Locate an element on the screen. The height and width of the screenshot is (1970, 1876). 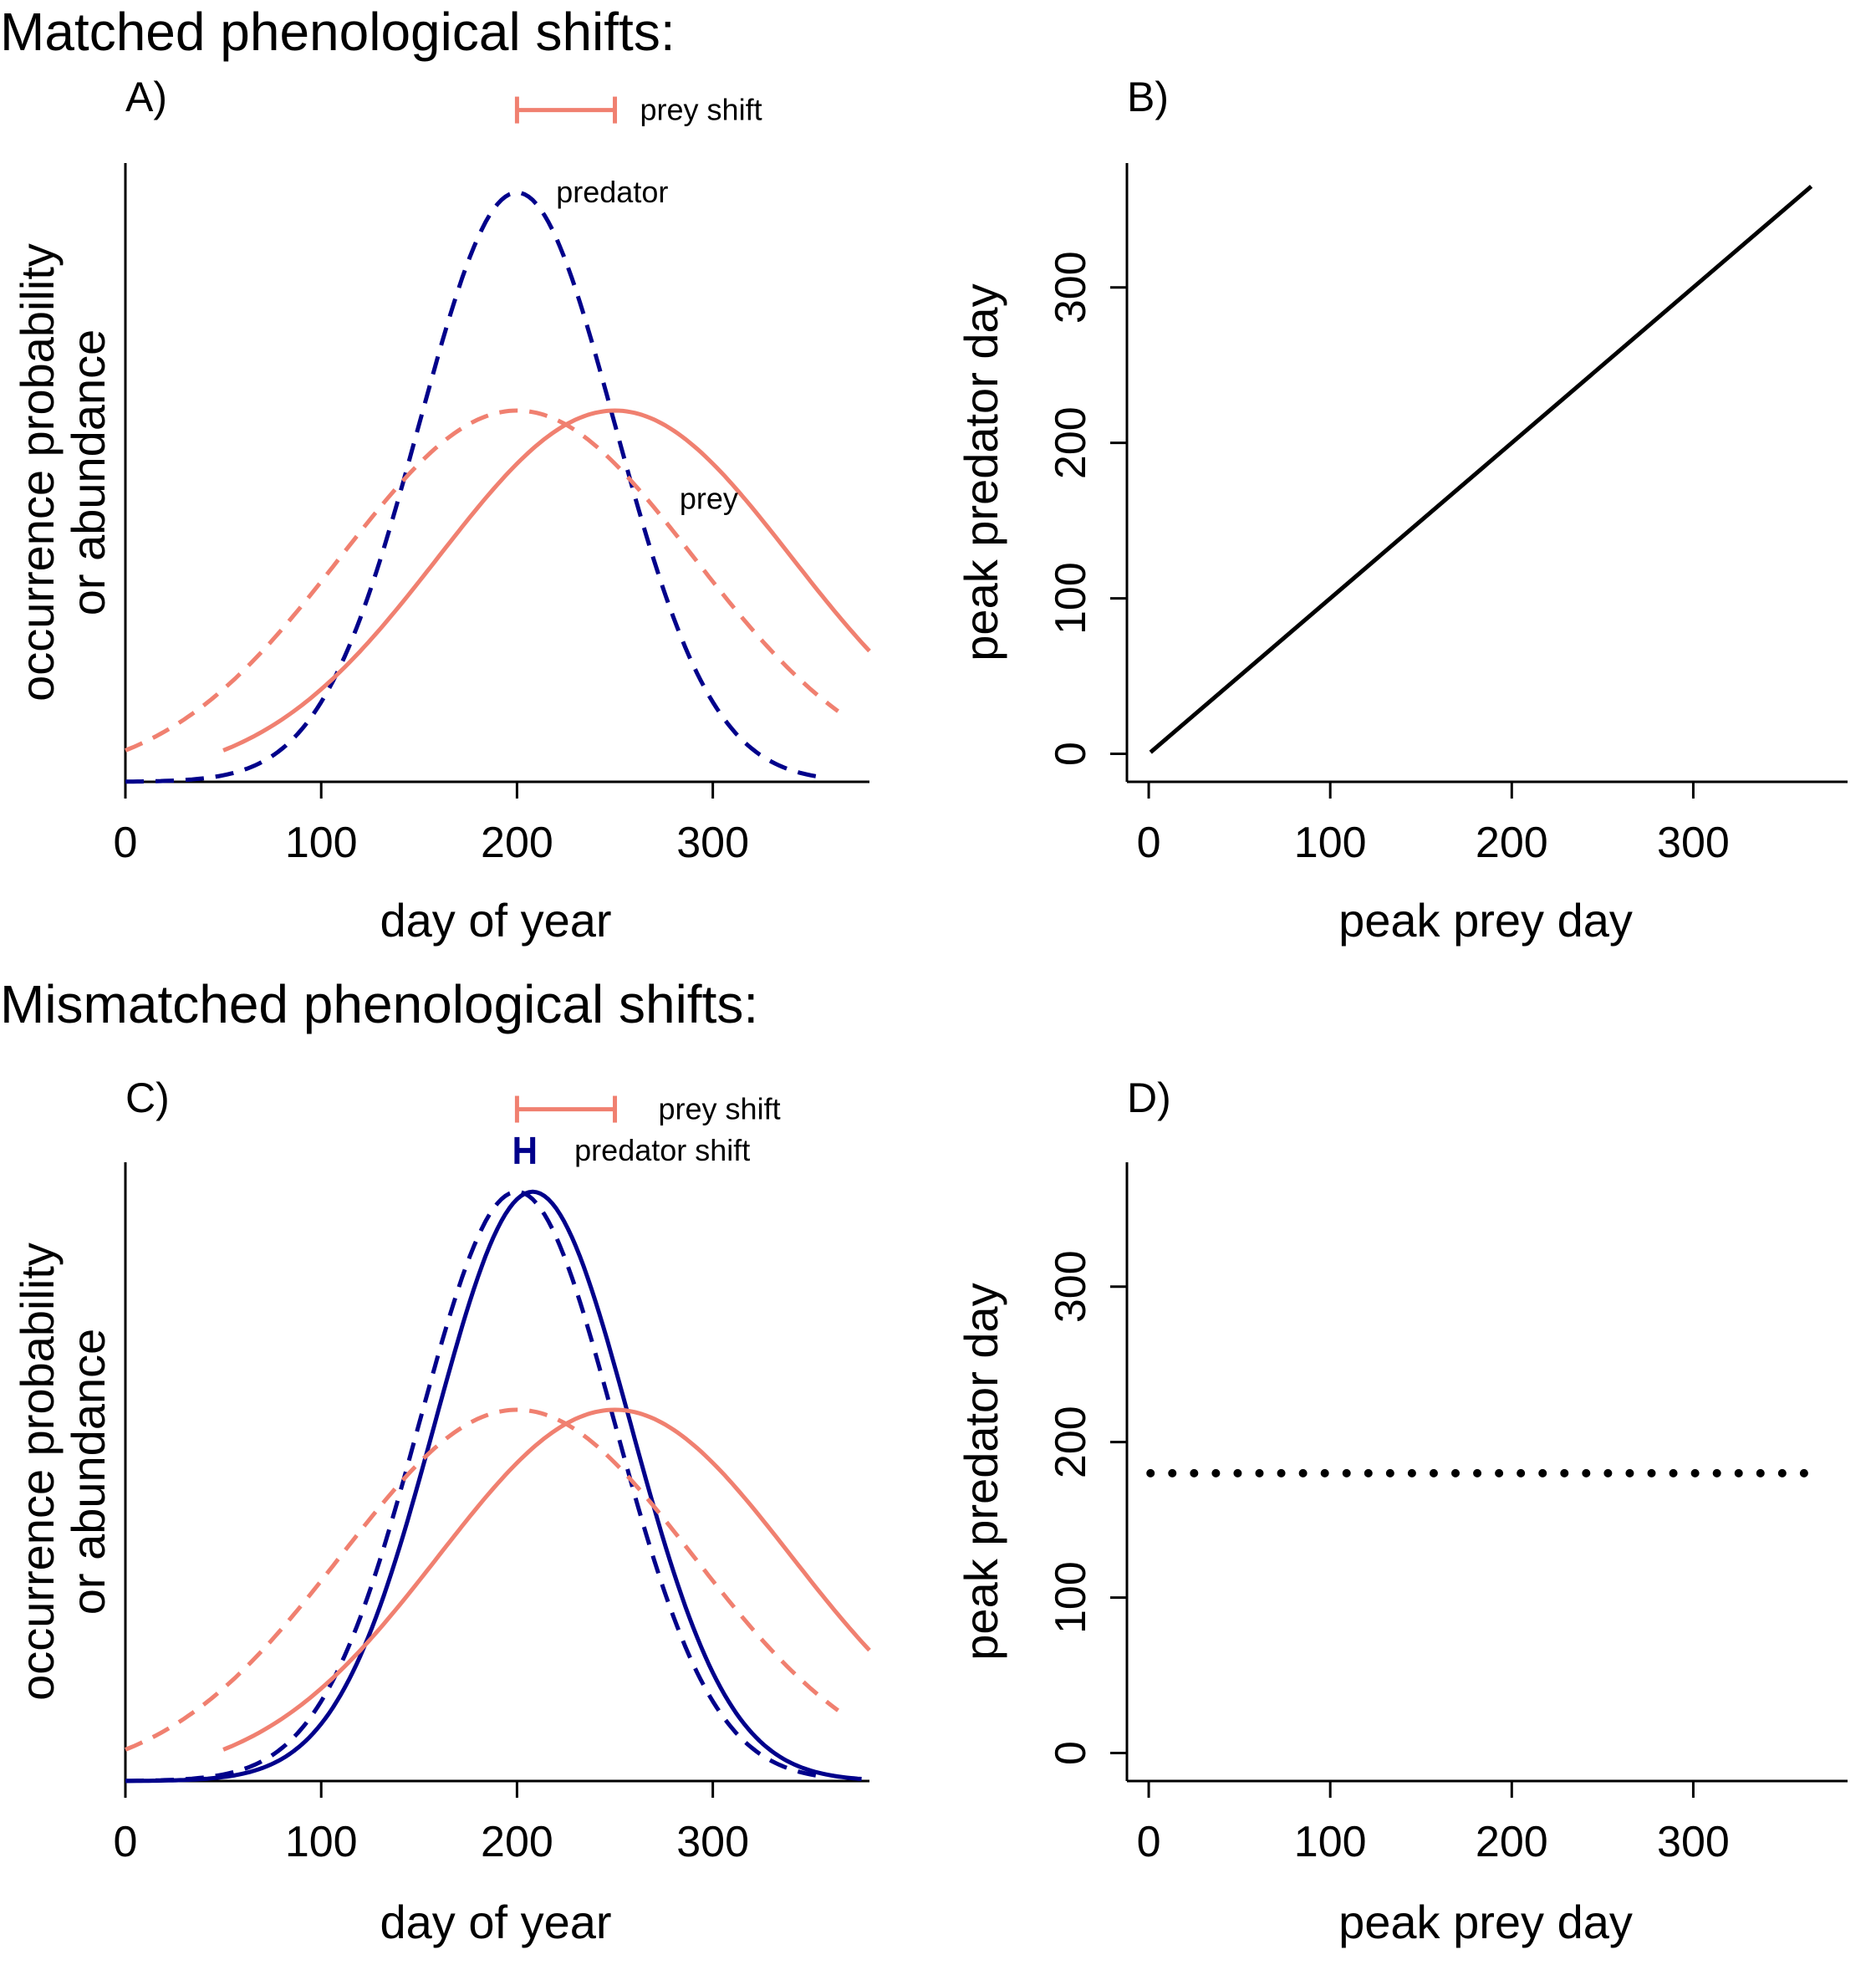
curve-label: predator is located at coordinates (612, 192).